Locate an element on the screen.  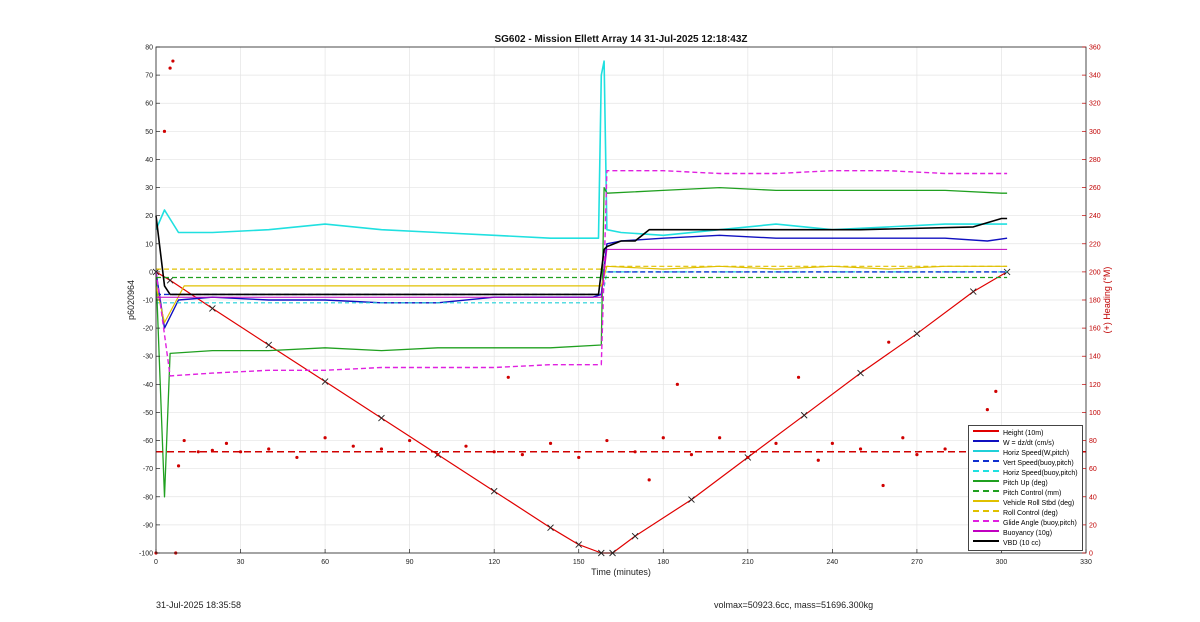
legend-item: Horiz Speed(W,pitch) is located at coordinates (1025, 453).